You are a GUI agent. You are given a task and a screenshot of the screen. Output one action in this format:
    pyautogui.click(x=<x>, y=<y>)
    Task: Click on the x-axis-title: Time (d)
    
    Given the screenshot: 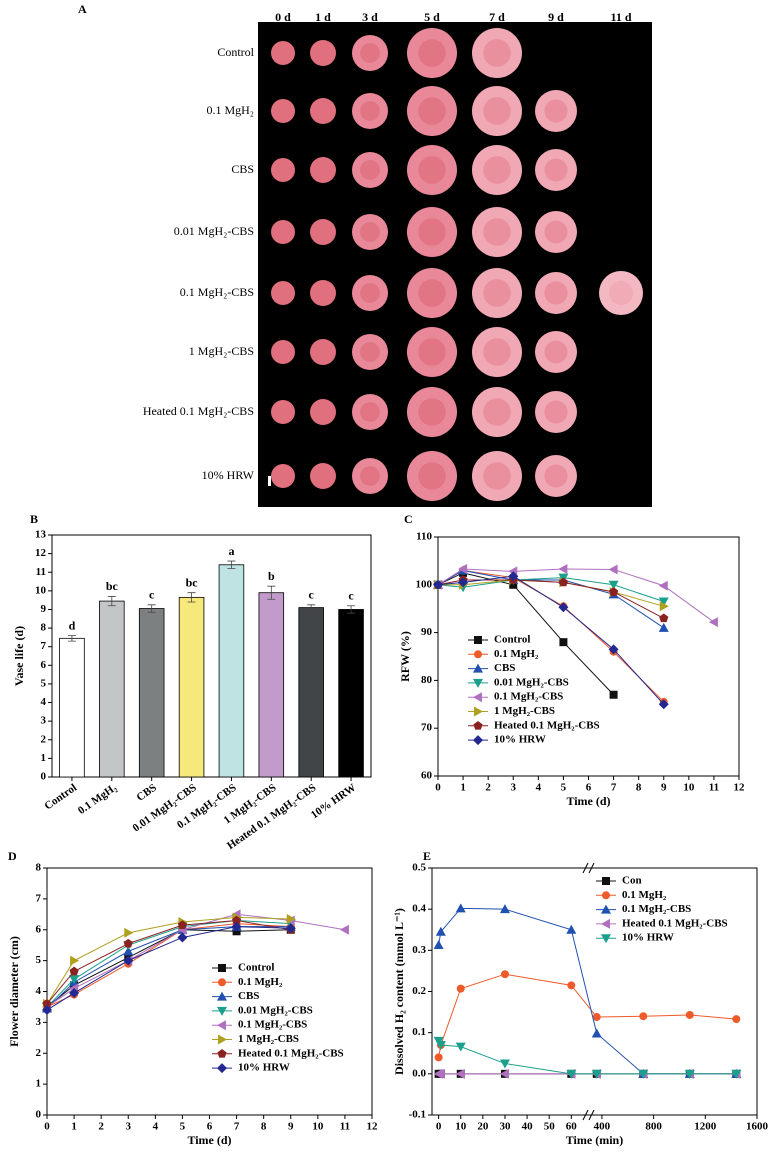 What is the action you would take?
    pyautogui.click(x=588, y=801)
    